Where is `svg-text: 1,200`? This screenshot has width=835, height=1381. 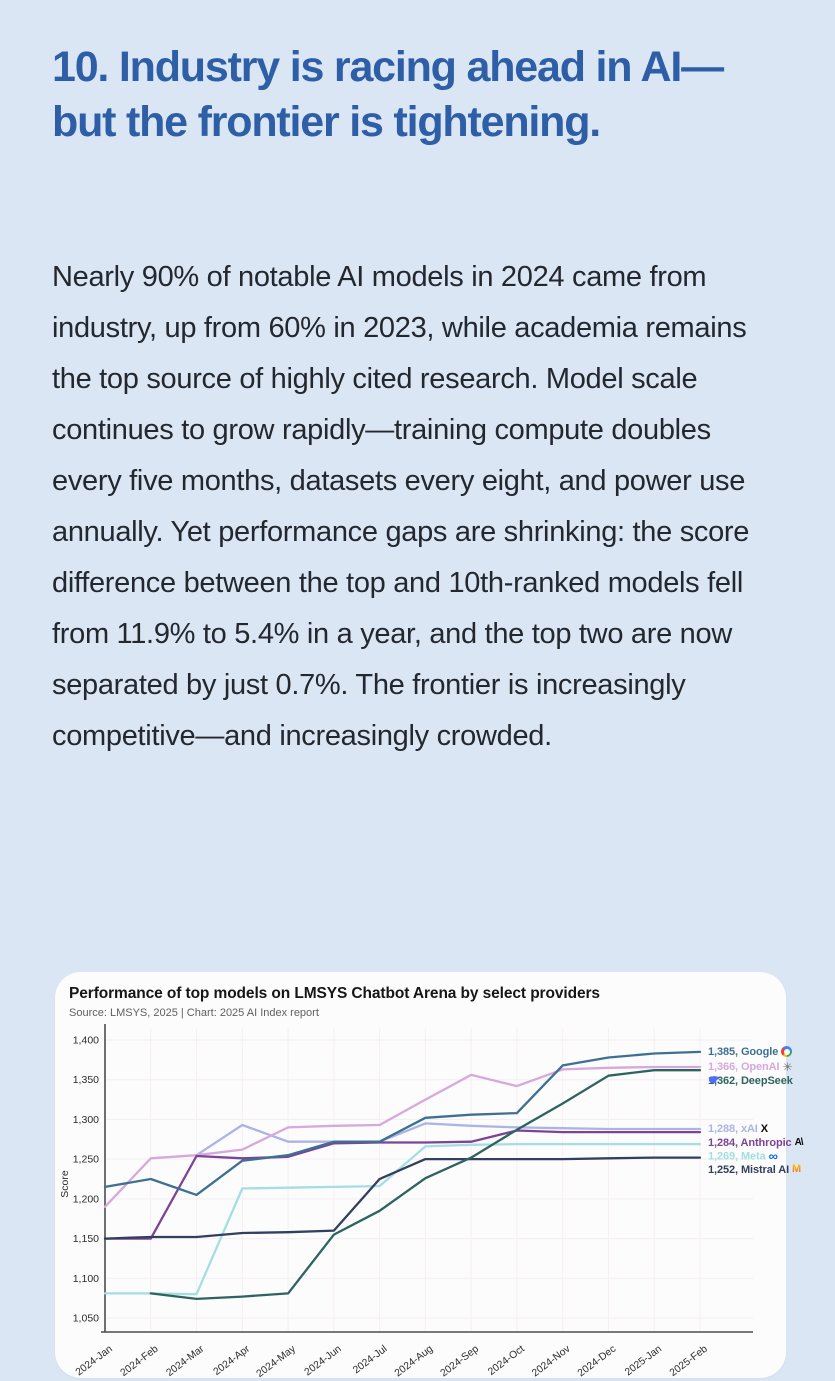 svg-text: 1,200 is located at coordinates (86, 1199).